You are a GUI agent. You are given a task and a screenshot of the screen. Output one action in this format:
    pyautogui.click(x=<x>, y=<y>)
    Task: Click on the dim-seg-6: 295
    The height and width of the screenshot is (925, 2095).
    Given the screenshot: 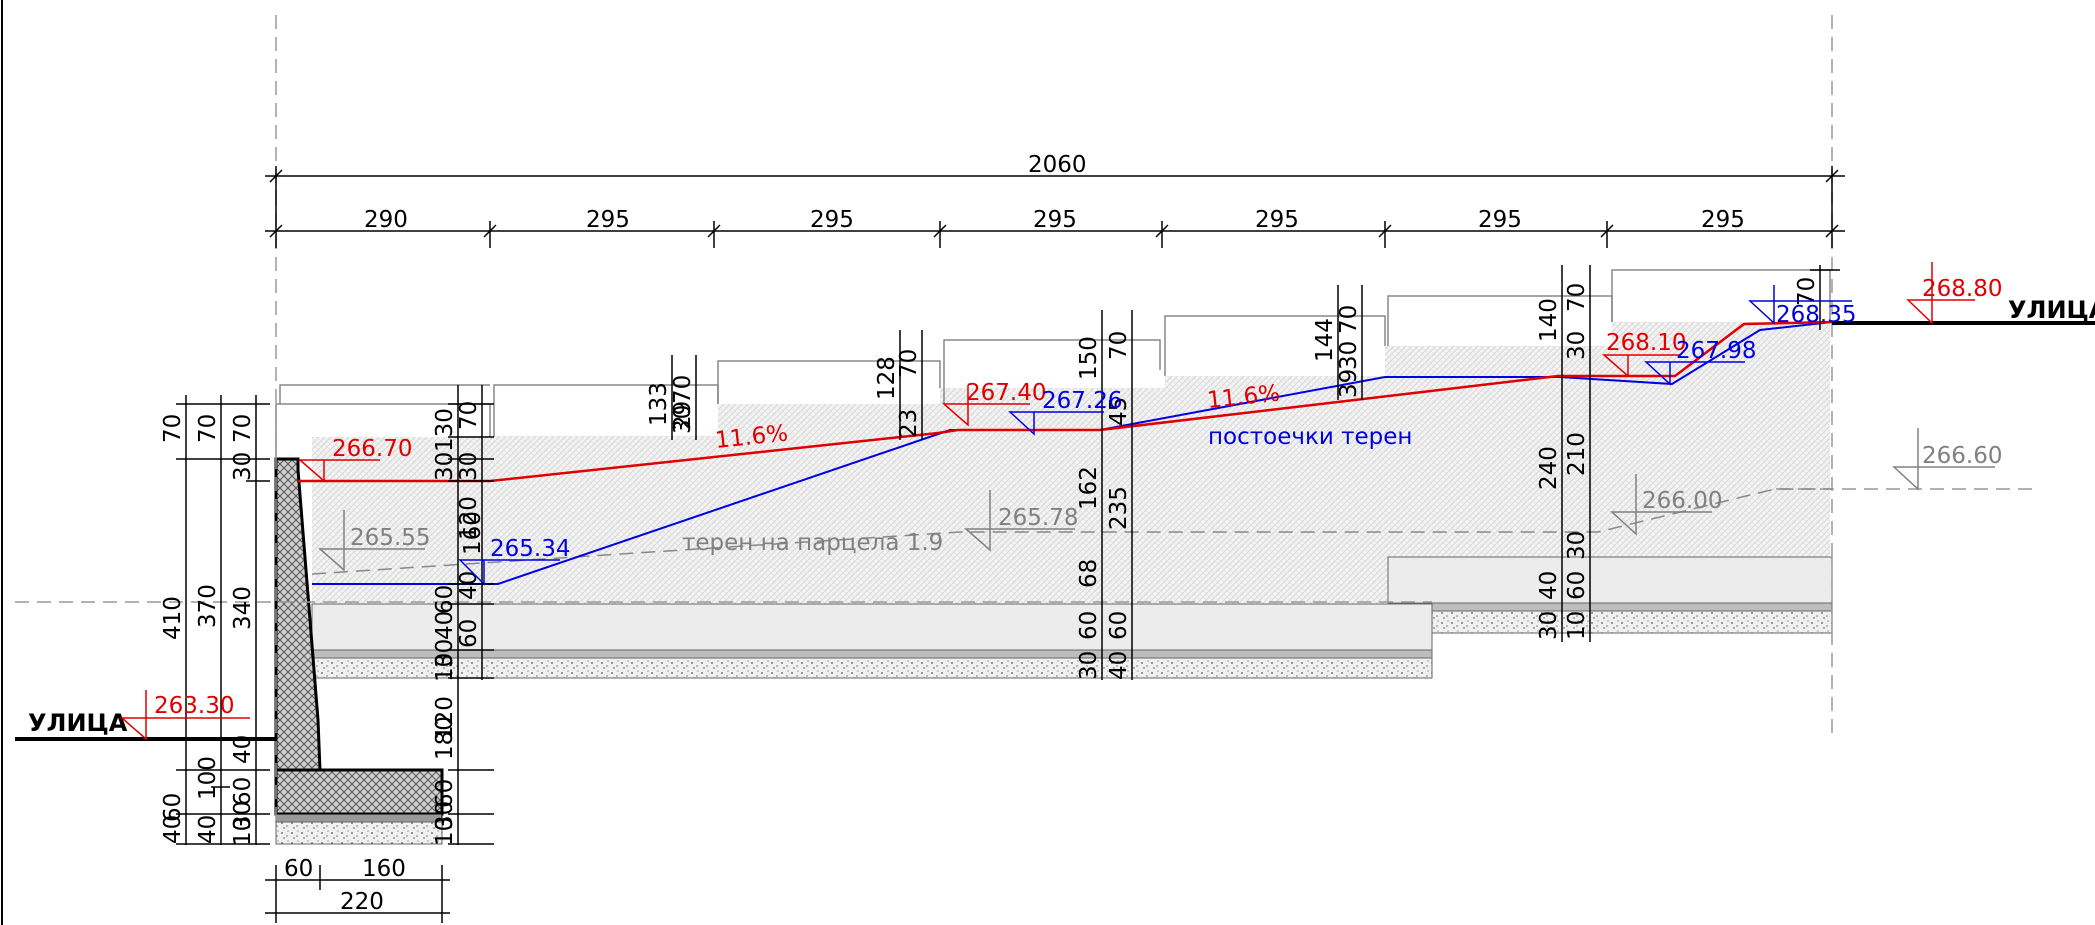 What is the action you would take?
    pyautogui.click(x=1500, y=220)
    